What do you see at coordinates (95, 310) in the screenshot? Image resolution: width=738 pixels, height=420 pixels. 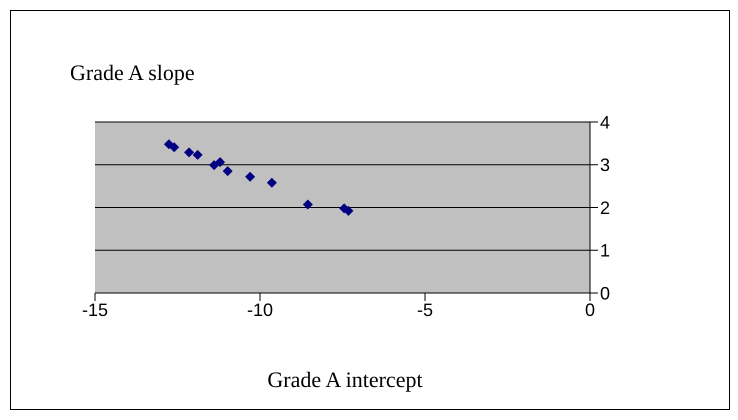 I see `x-tick-label: -15` at bounding box center [95, 310].